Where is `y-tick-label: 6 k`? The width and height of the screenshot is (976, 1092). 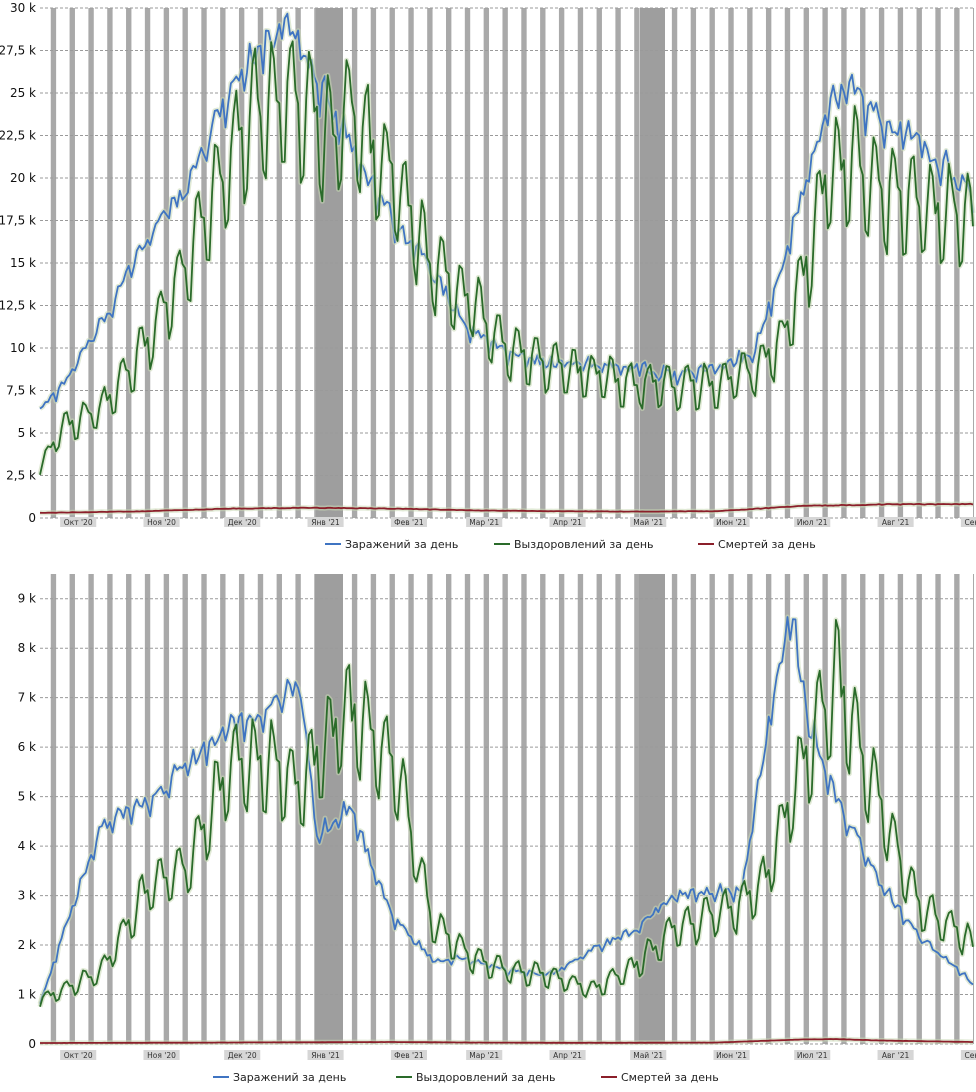
y-tick-label: 6 k is located at coordinates (27, 747).